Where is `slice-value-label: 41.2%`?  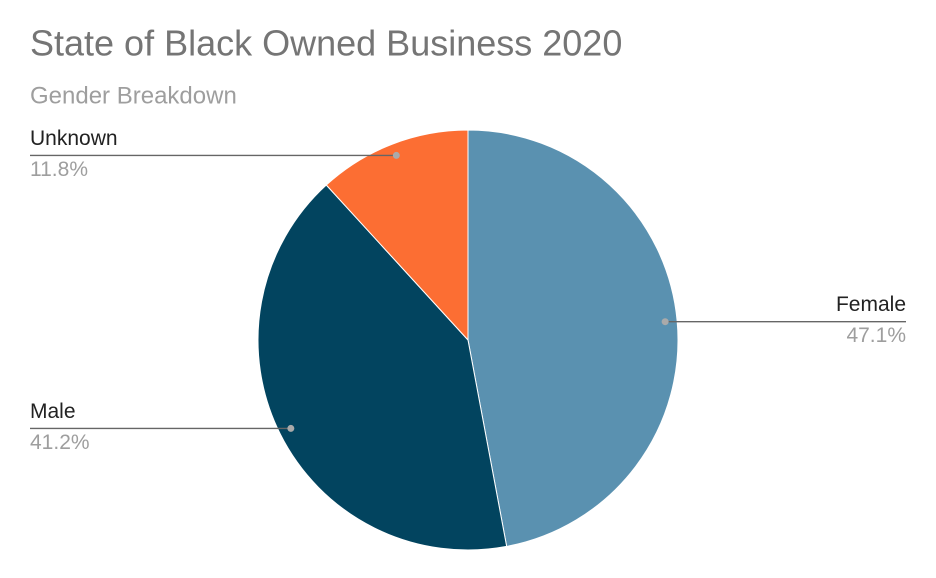
slice-value-label: 41.2% is located at coordinates (60, 442).